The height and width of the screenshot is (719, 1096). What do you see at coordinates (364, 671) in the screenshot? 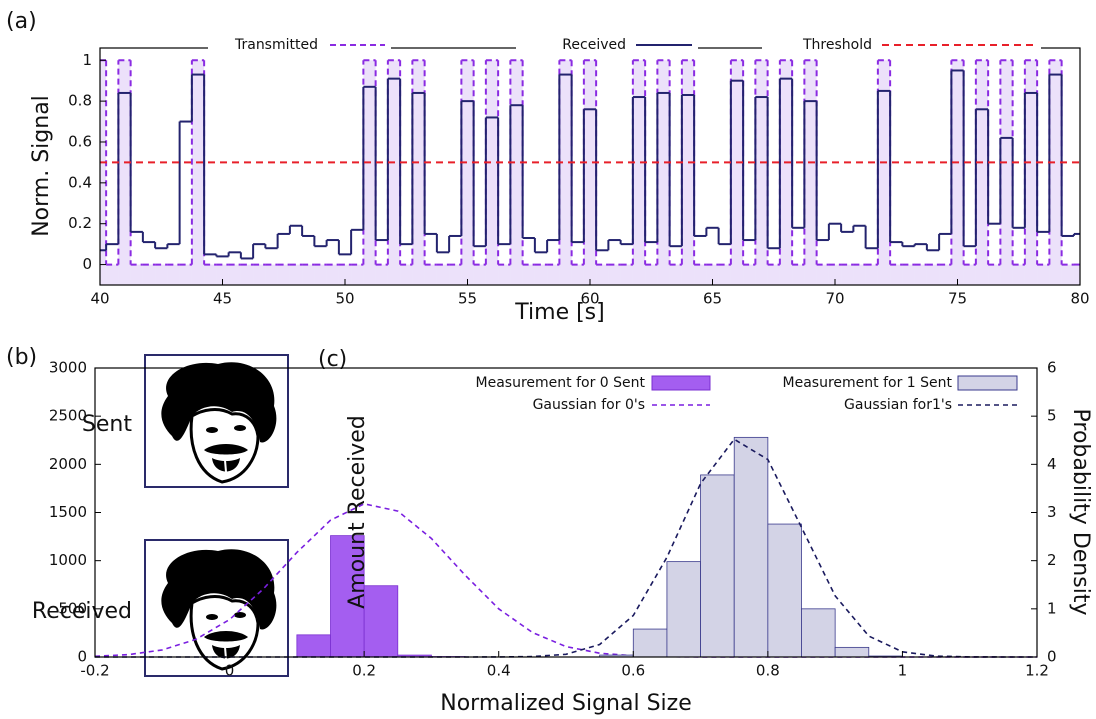
I see `x-tick-label: 0.2` at bounding box center [364, 671].